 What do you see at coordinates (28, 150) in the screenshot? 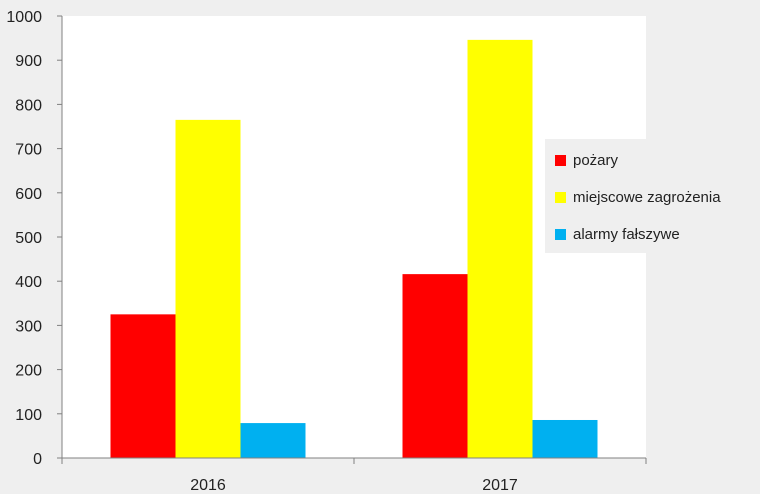
I see `y-tick-label: 700` at bounding box center [28, 150].